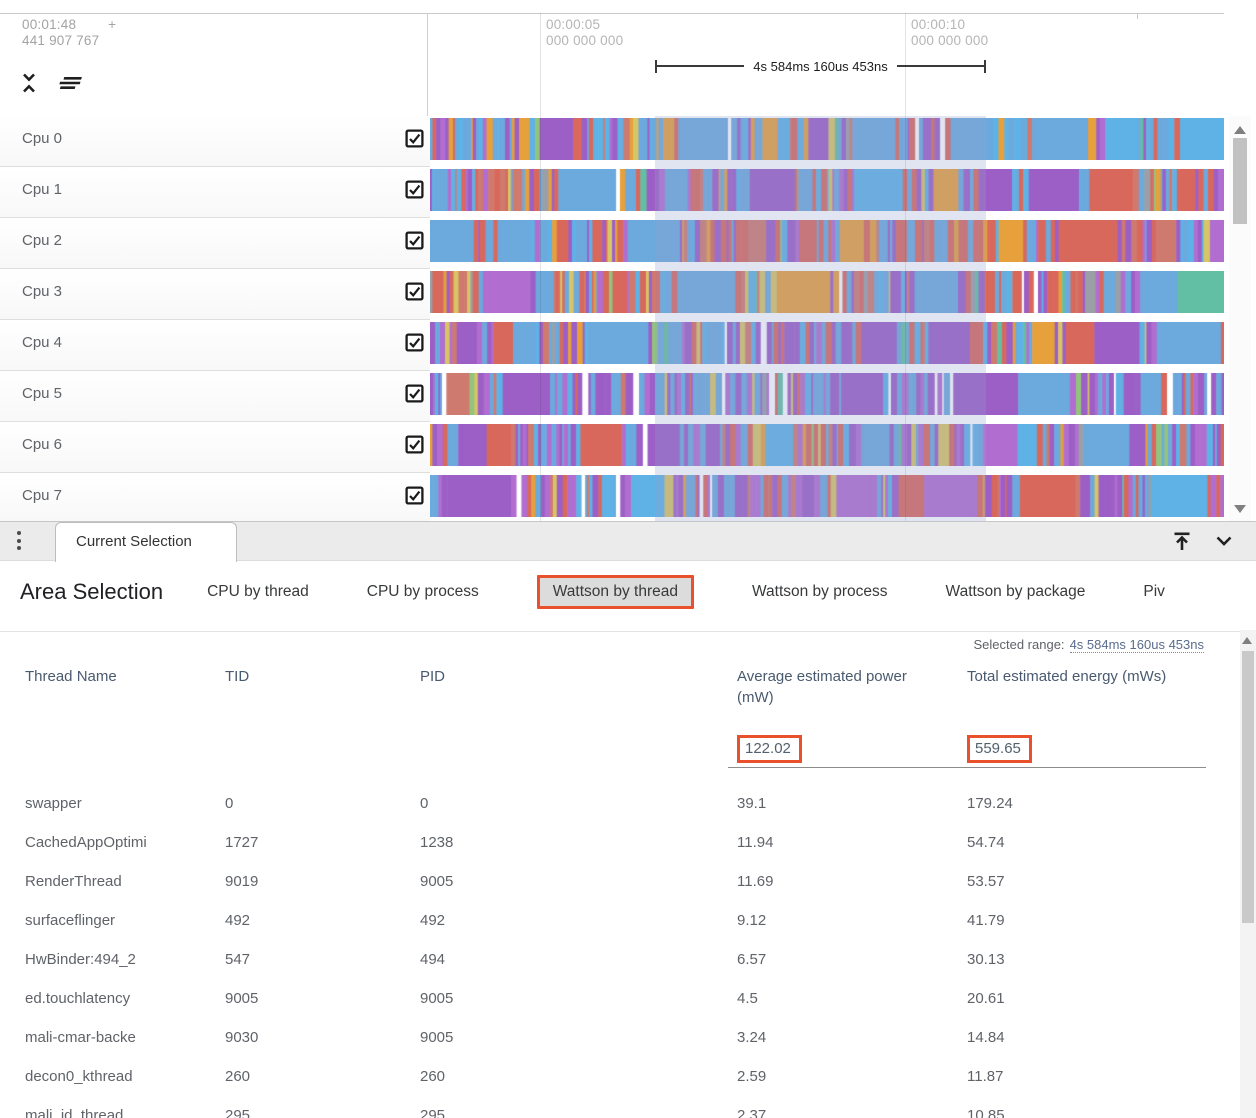 The image size is (1256, 1118). I want to click on scroll-down-arrow-icon, so click(1240, 509).